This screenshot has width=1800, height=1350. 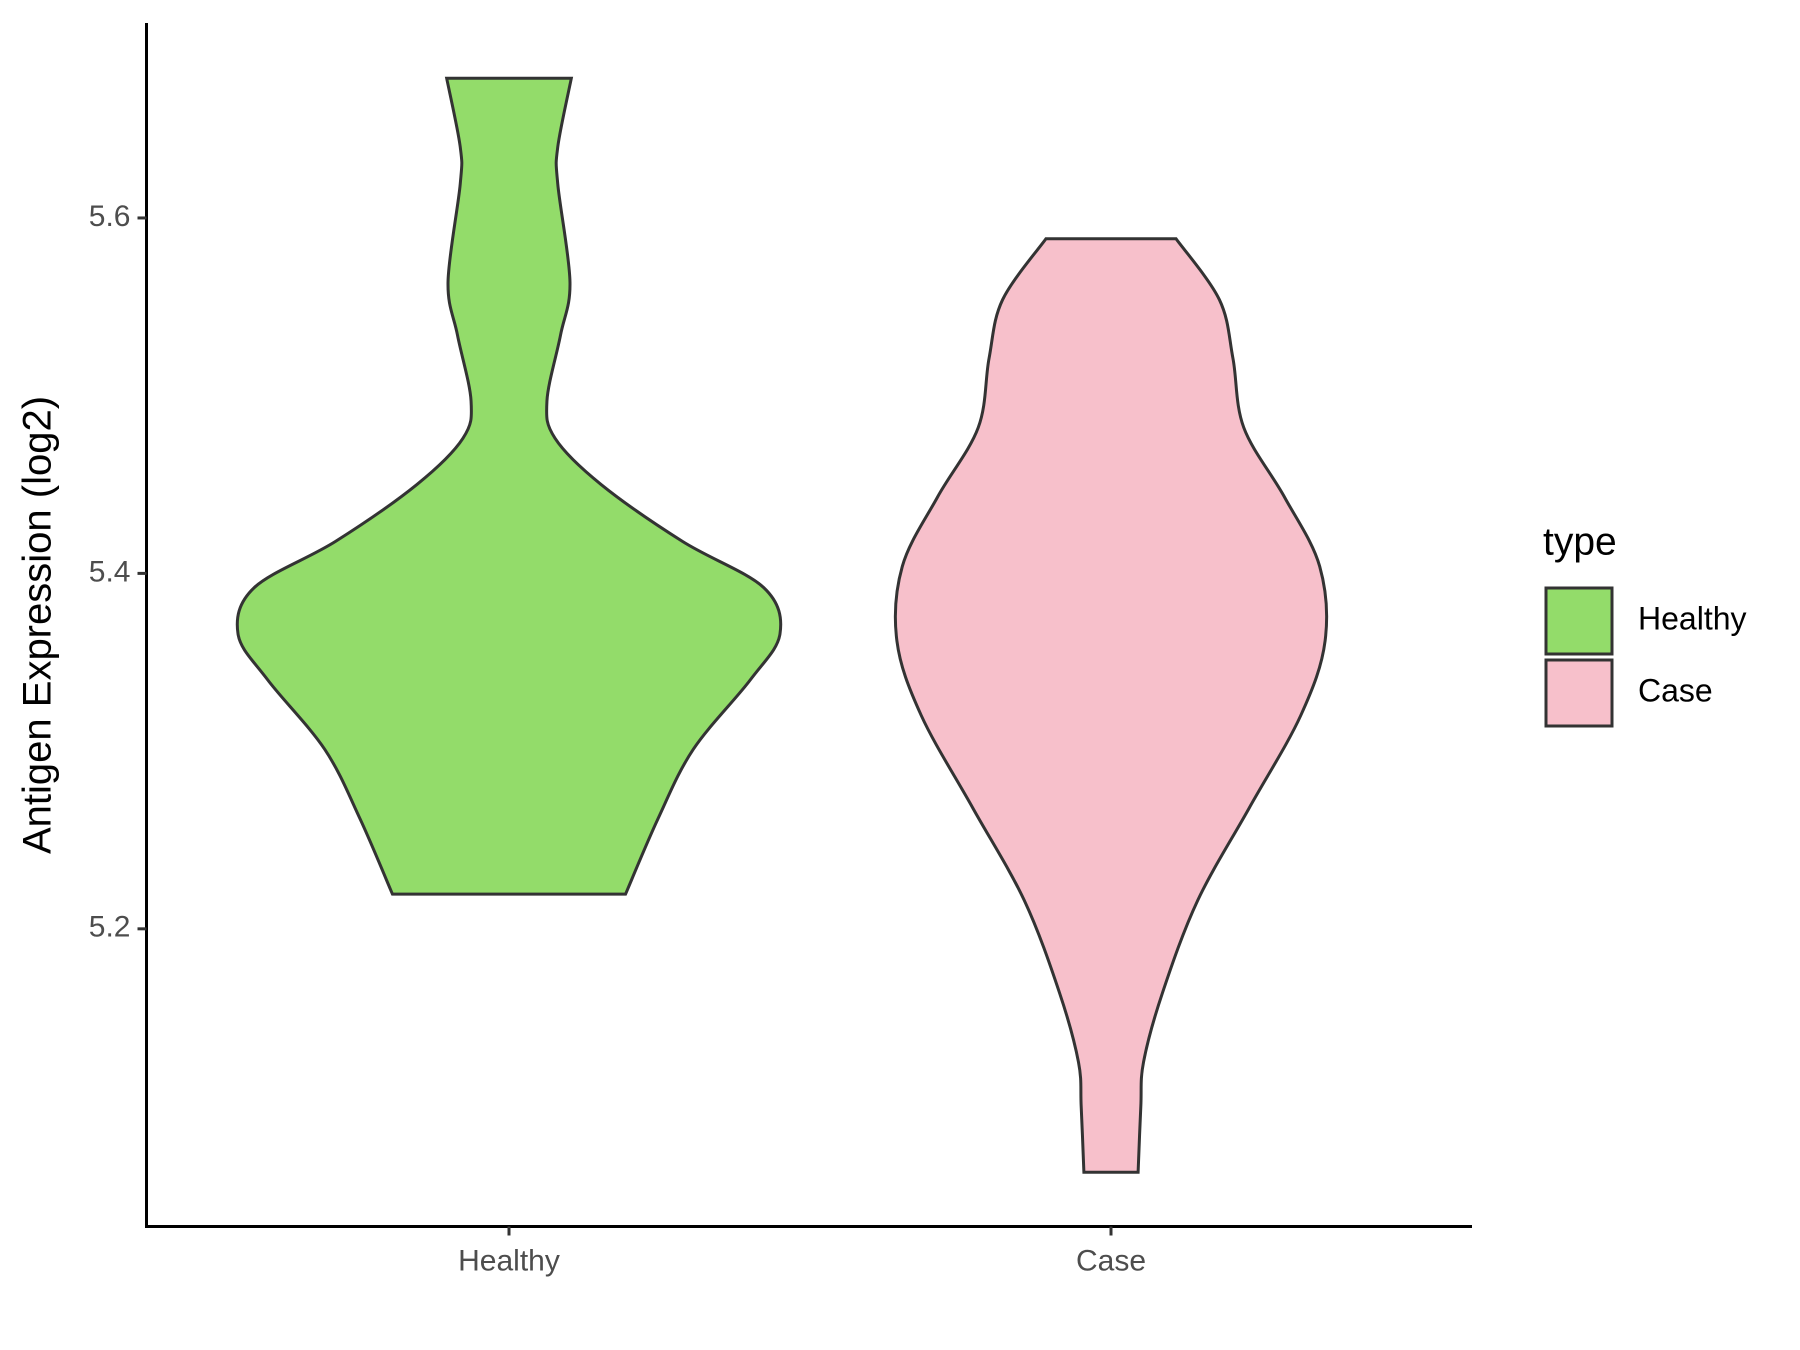 I want to click on legend-title: type, so click(x=1580, y=541).